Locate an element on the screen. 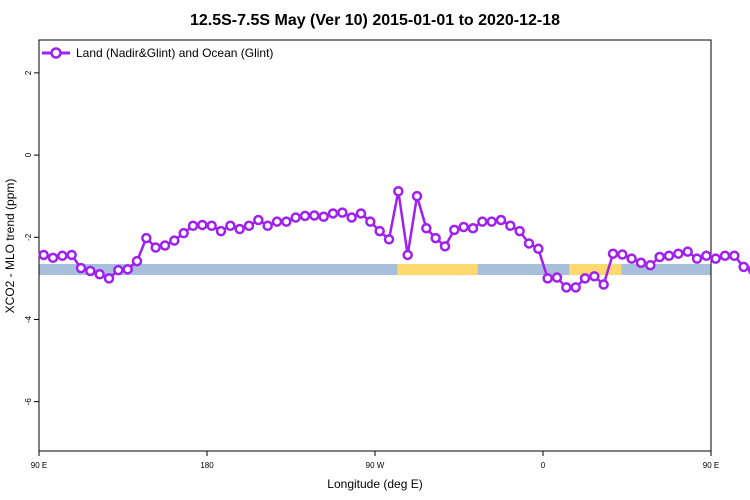 The height and width of the screenshot is (500, 750). ocean-band is located at coordinates (375, 269).